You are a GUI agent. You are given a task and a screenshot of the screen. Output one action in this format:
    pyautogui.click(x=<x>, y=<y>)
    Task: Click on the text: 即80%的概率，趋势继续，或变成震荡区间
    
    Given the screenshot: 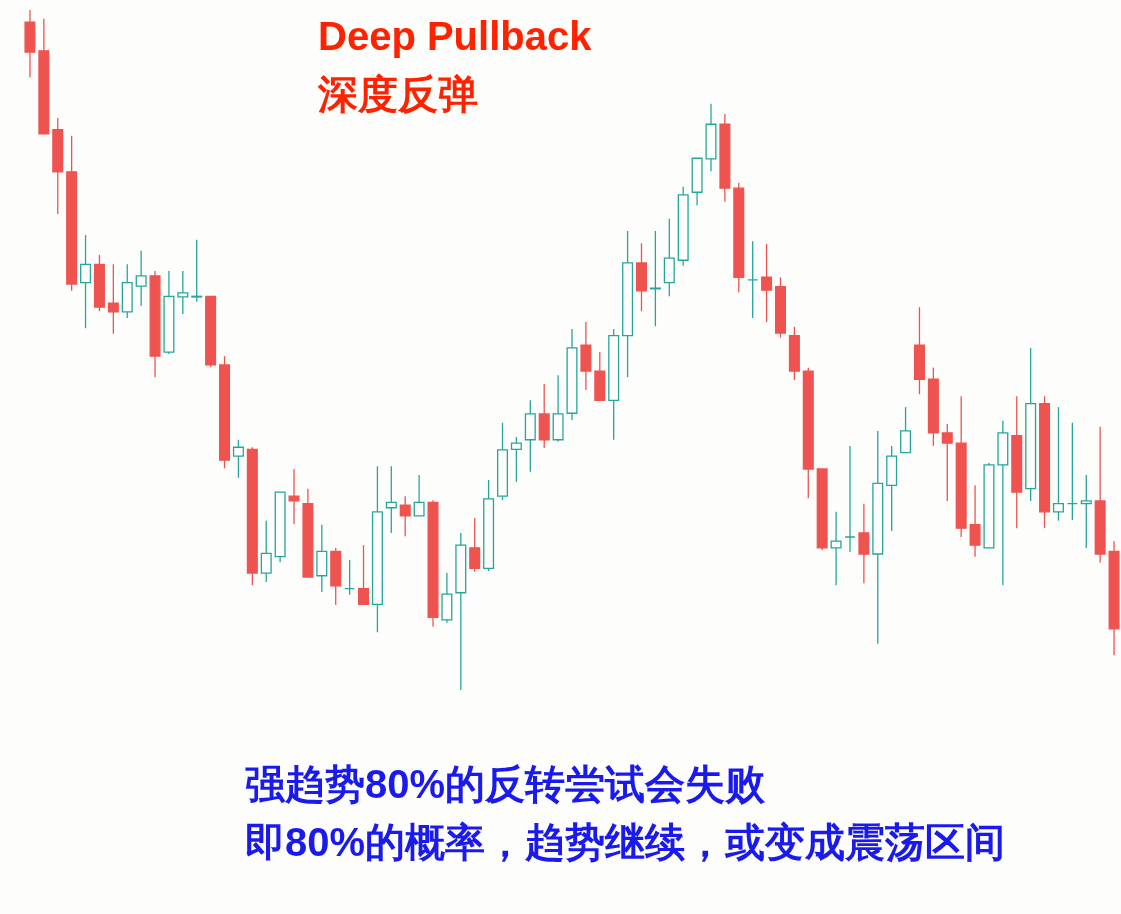 What is the action you would take?
    pyautogui.click(x=625, y=842)
    